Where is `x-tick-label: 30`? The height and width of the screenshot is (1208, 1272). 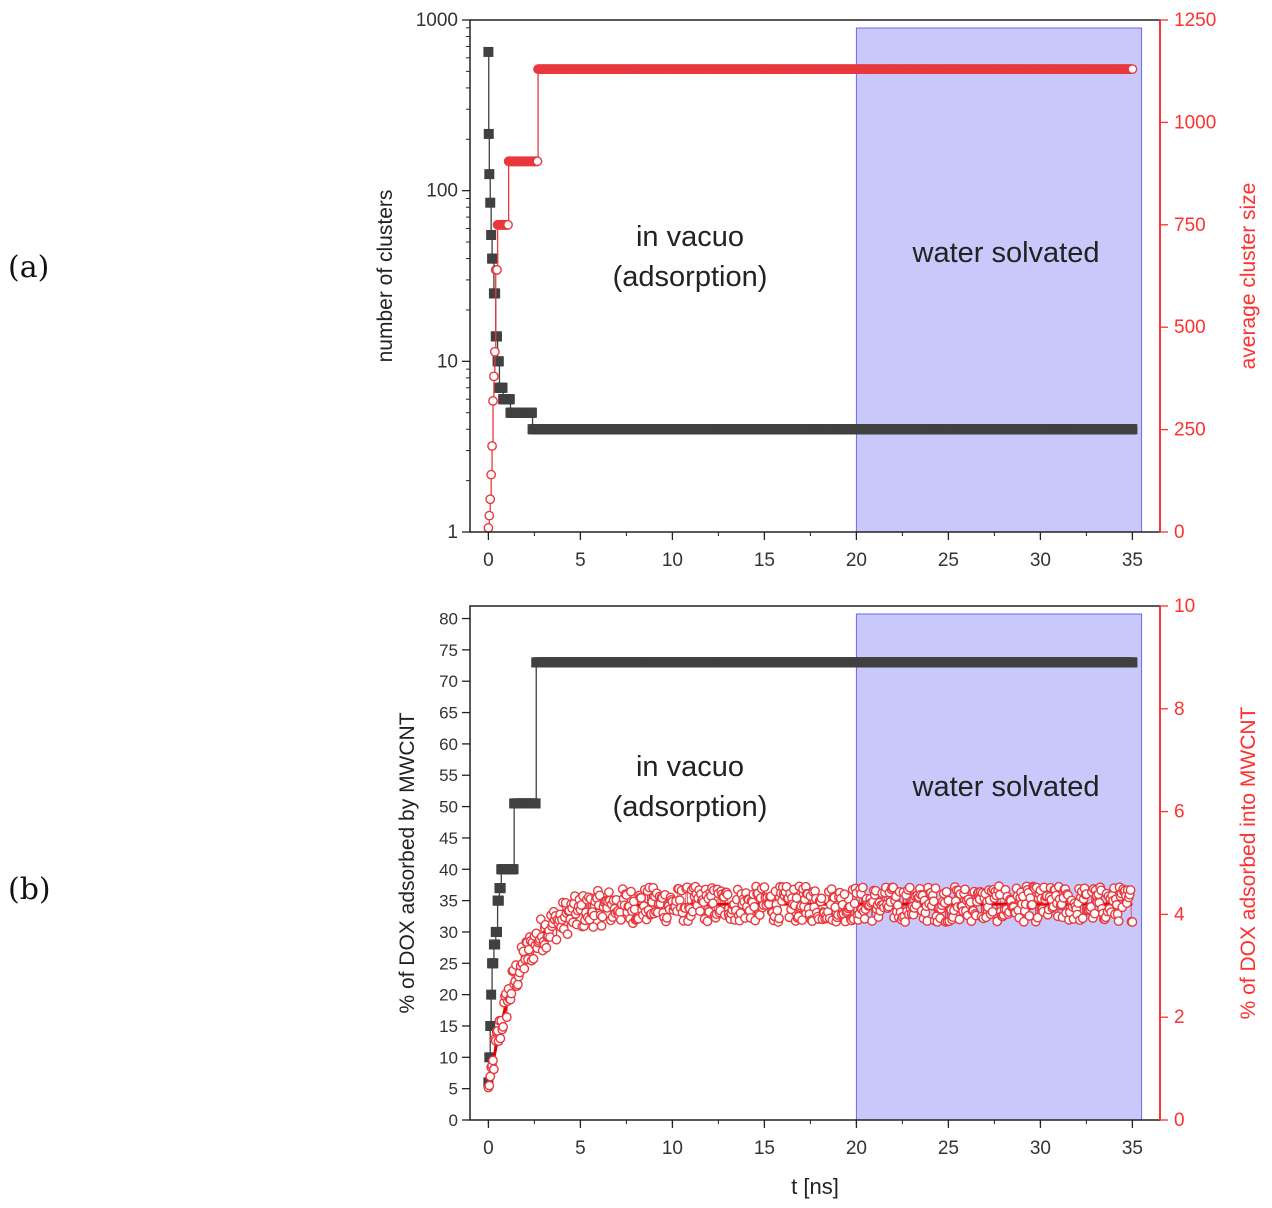 x-tick-label: 30 is located at coordinates (1040, 560).